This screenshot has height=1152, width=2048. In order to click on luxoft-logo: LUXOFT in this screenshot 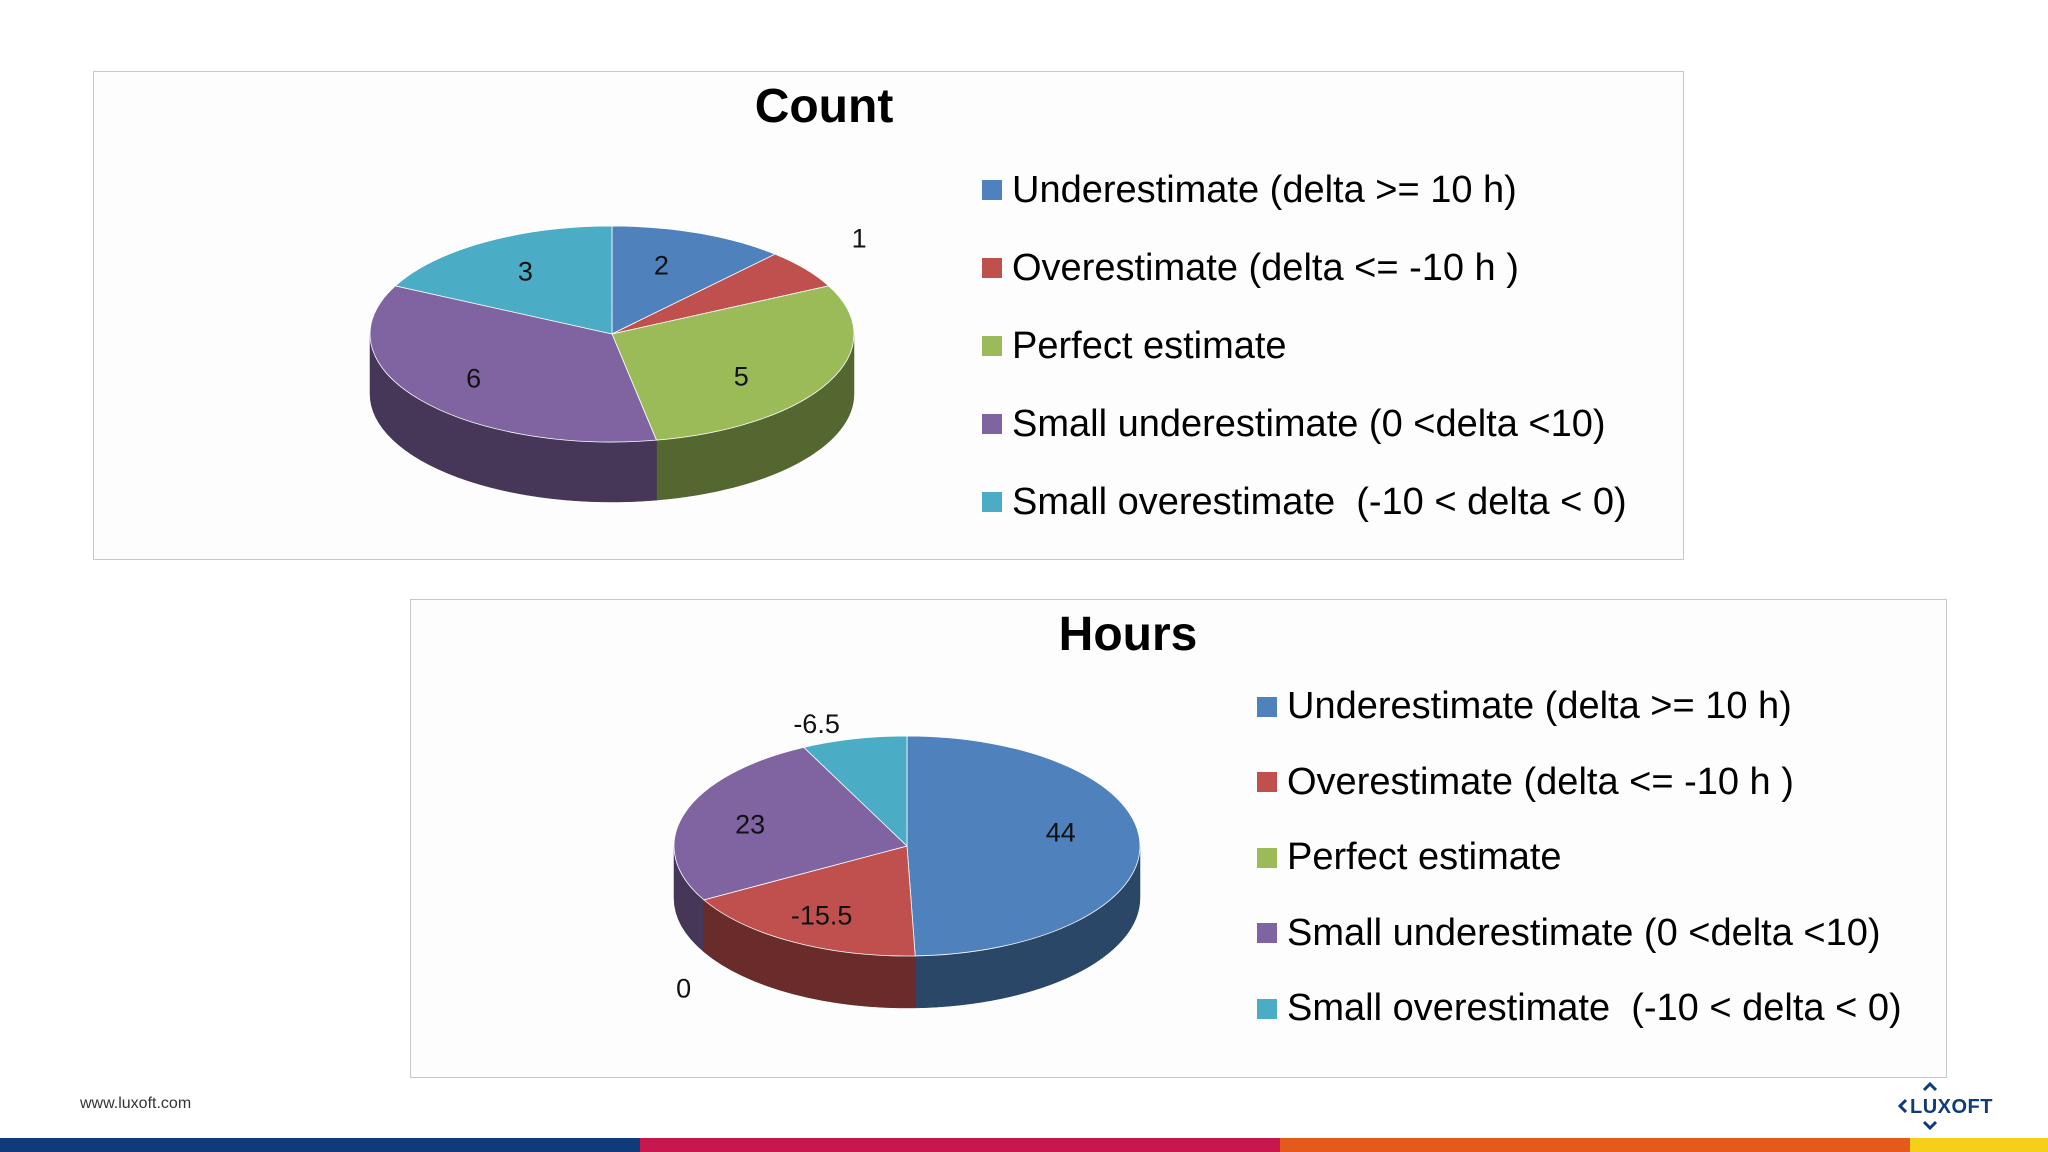, I will do `click(1949, 1108)`.